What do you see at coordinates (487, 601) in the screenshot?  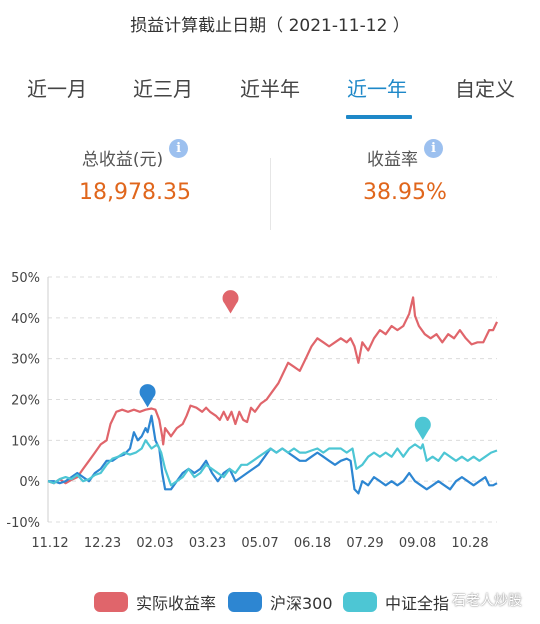 I see `watermark: 石老人炒股` at bounding box center [487, 601].